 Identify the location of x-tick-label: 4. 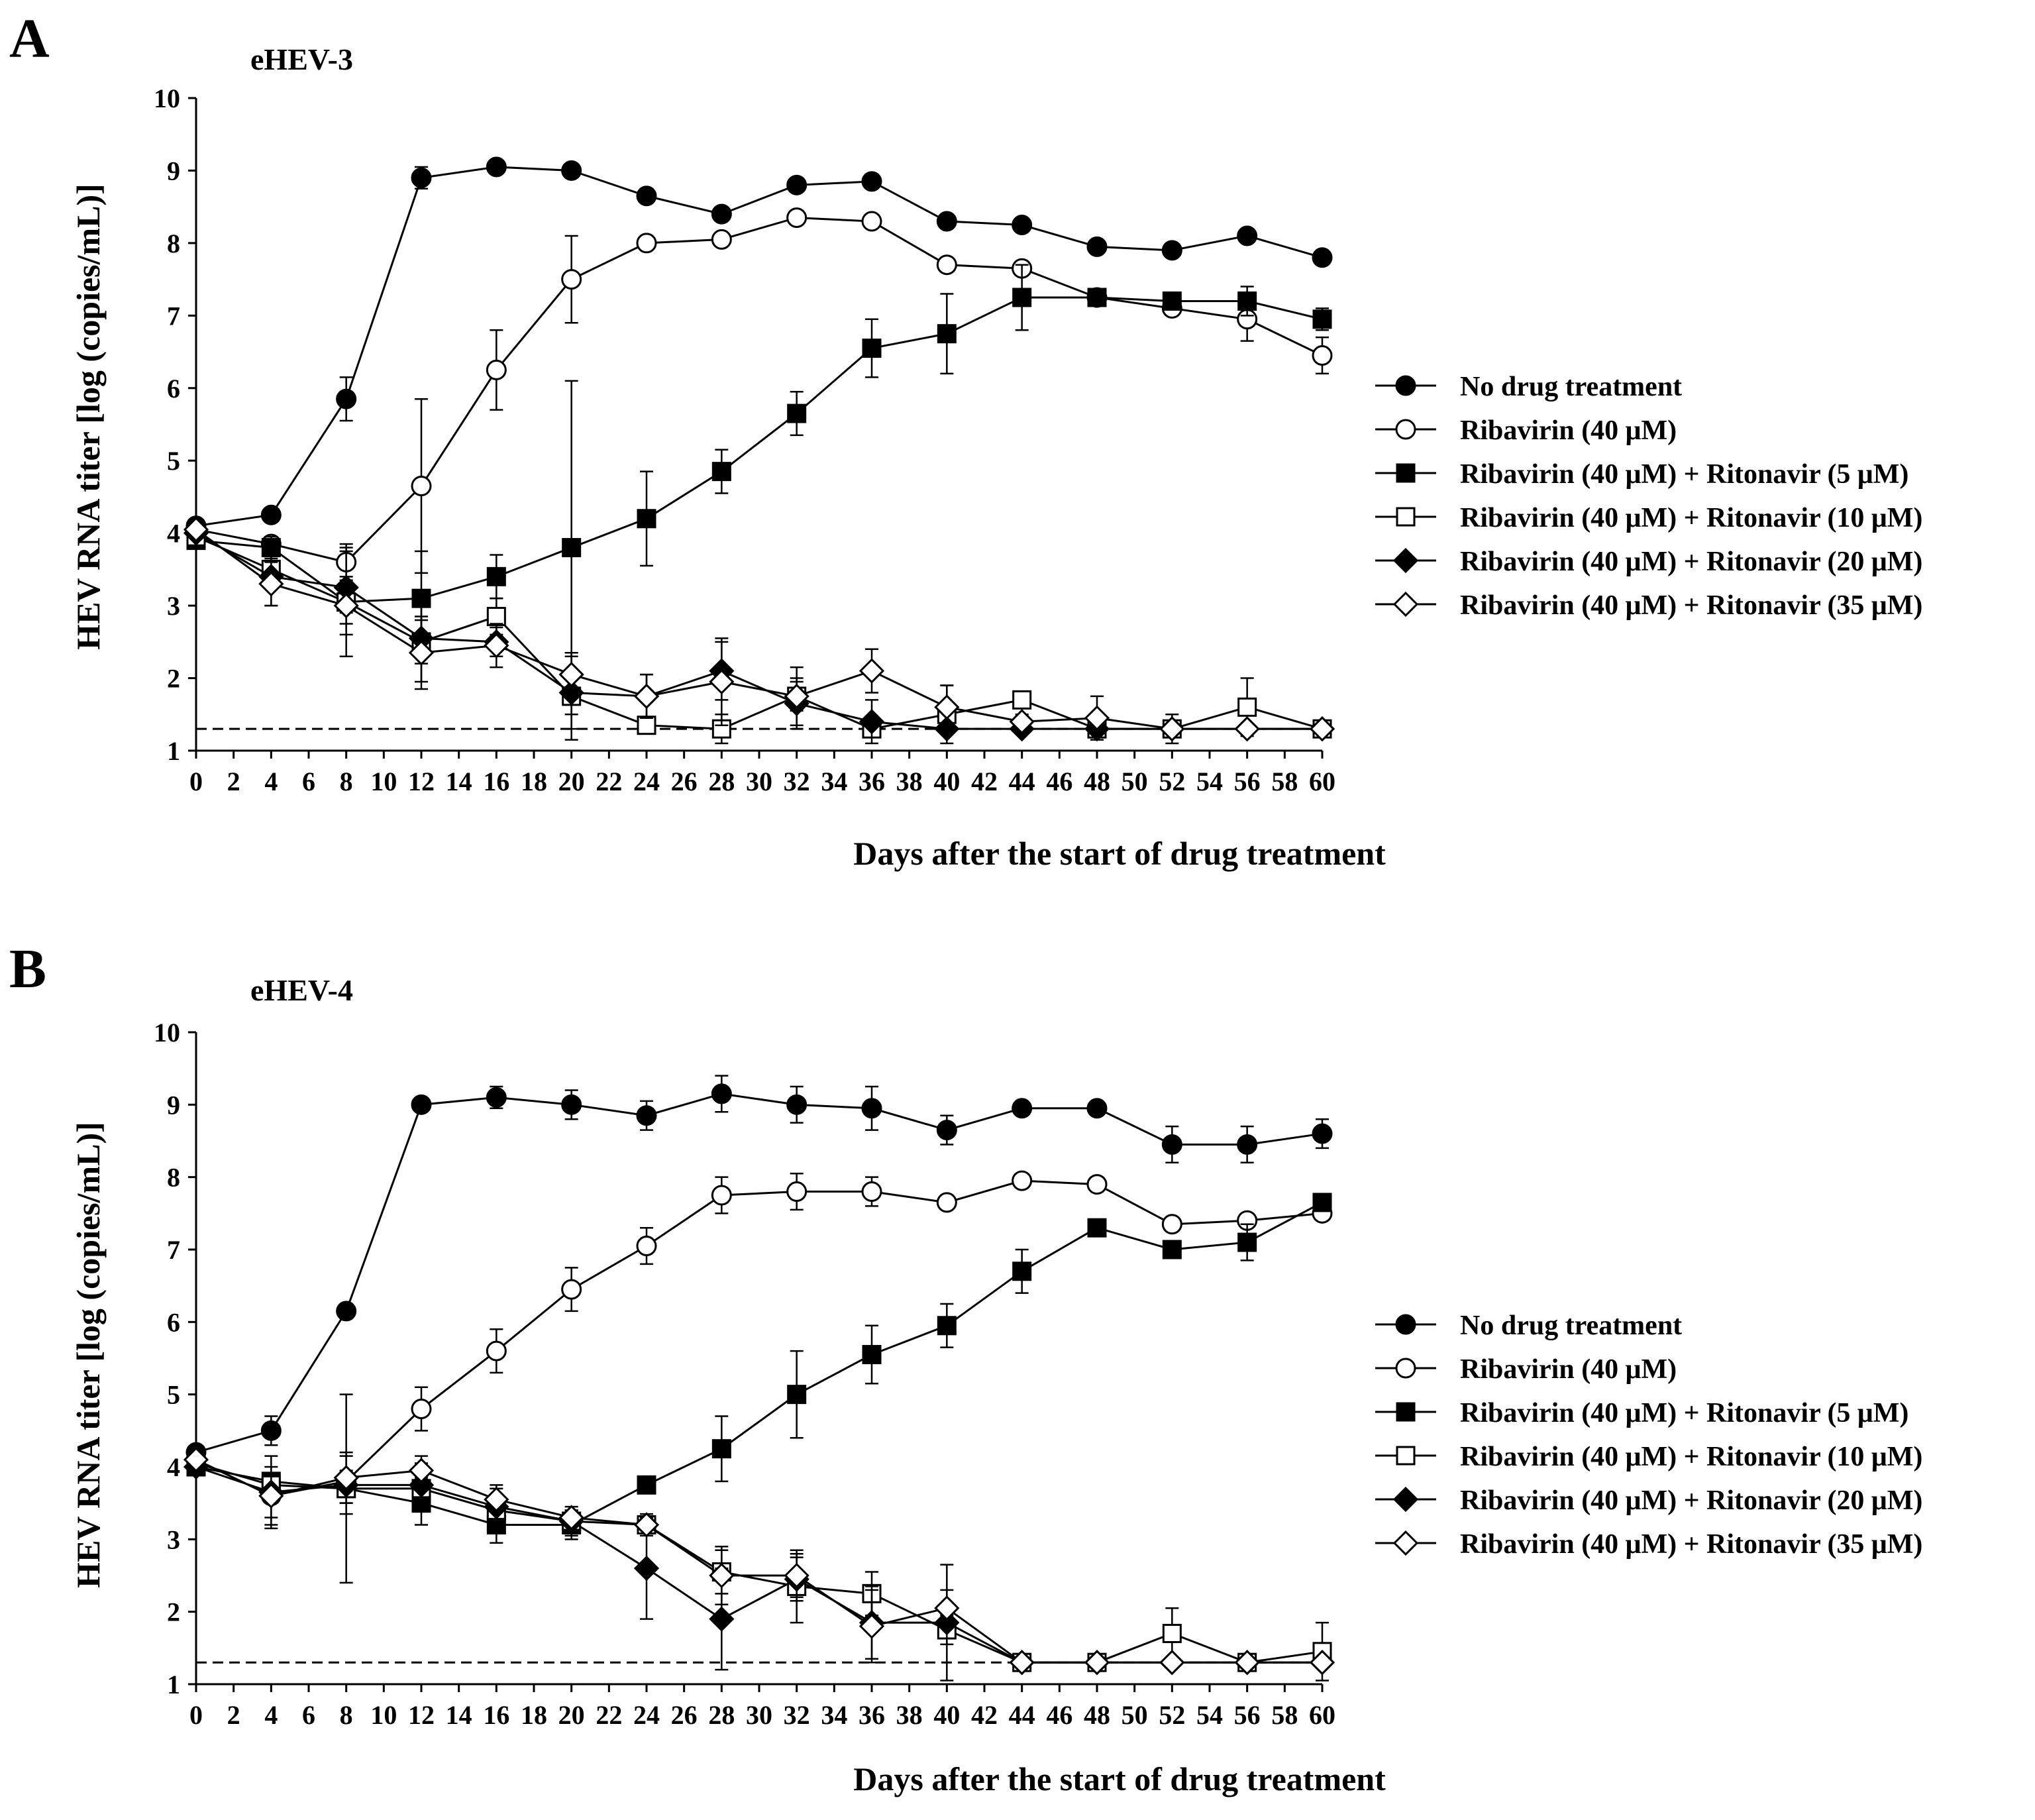
(271, 781).